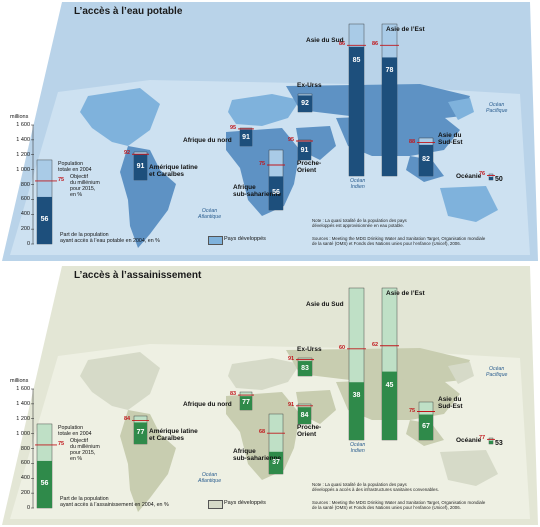 Image resolution: width=540 pixels, height=527 pixels. I want to click on region-label-afrique-sub-saharienne-line: Afrique, so click(244, 451).